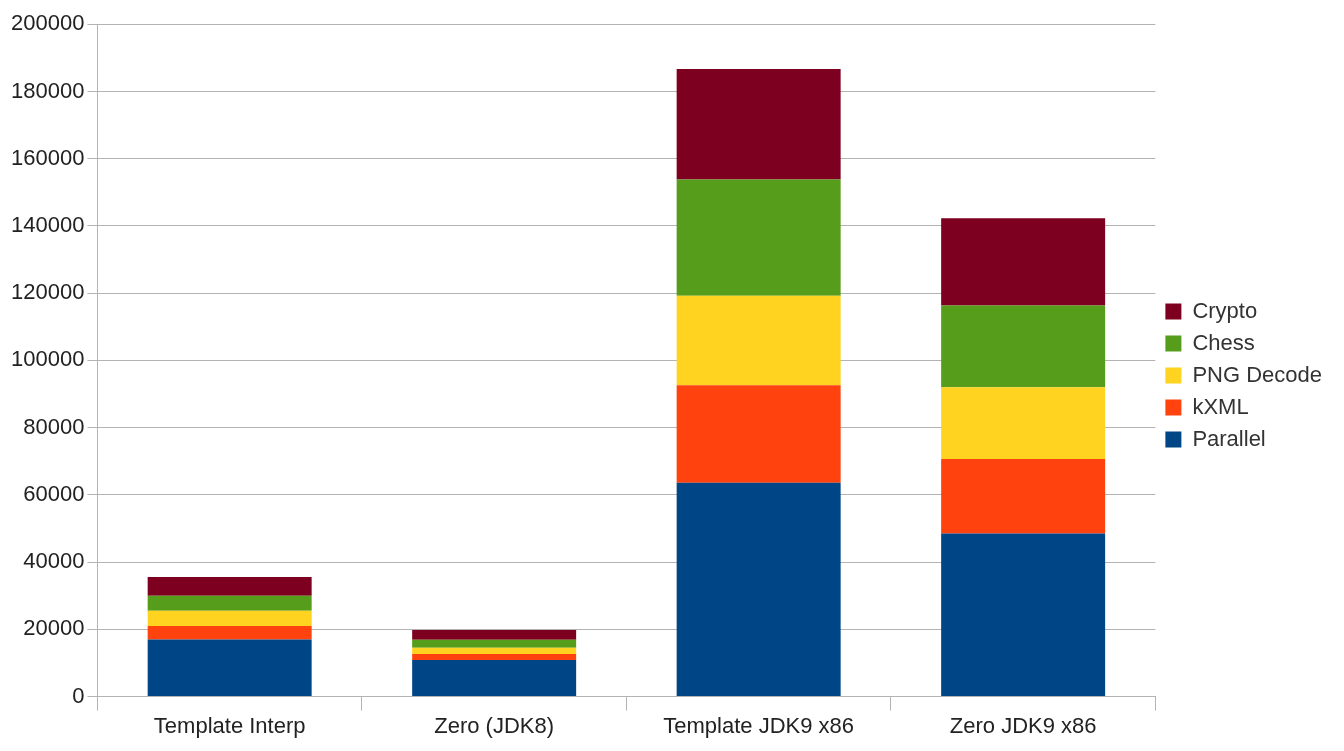 The image size is (1344, 751). Describe the element at coordinates (1225, 310) in the screenshot. I see `legend-label: Crypto` at that location.